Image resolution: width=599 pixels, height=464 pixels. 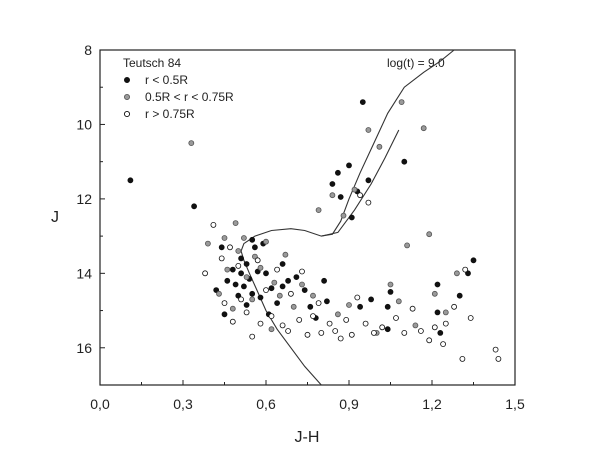 What do you see at coordinates (170, 114) in the screenshot?
I see `legend-label-outer: r > 0.75R` at bounding box center [170, 114].